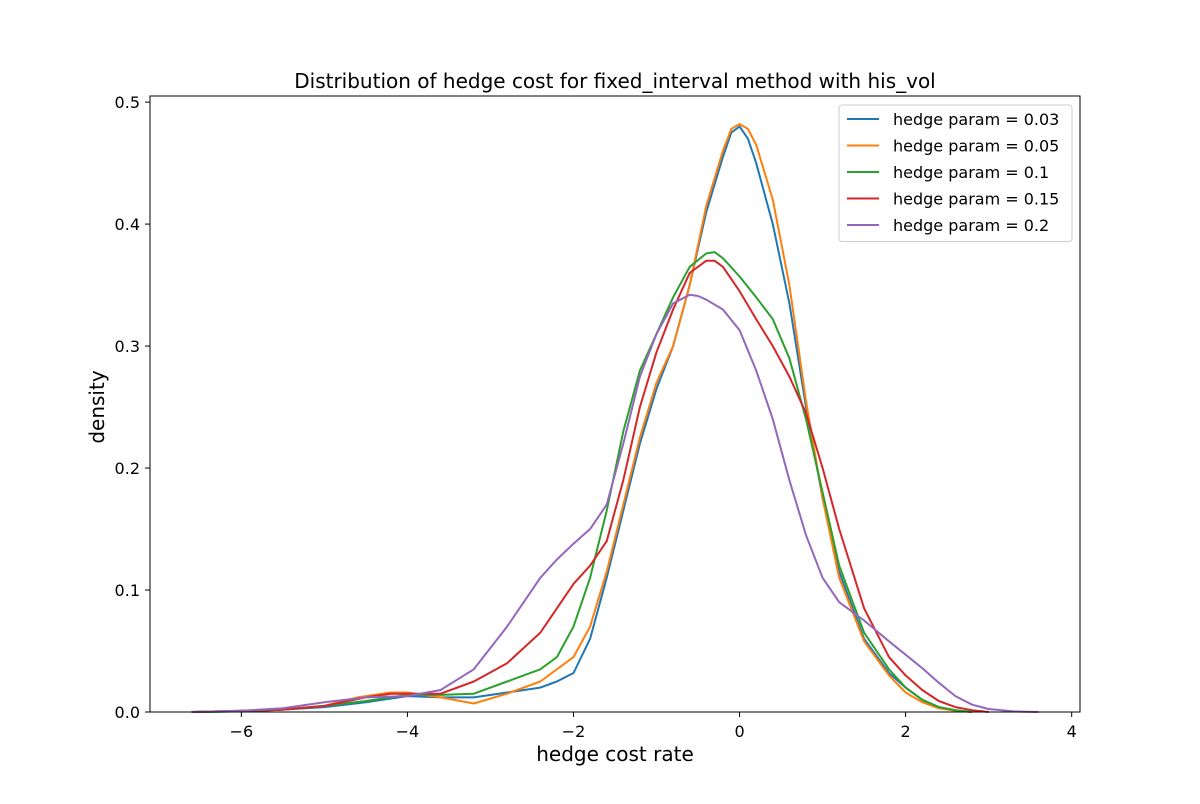 Image resolution: width=1200 pixels, height=804 pixels. What do you see at coordinates (127, 102) in the screenshot?
I see `y-tick-label: 0.5` at bounding box center [127, 102].